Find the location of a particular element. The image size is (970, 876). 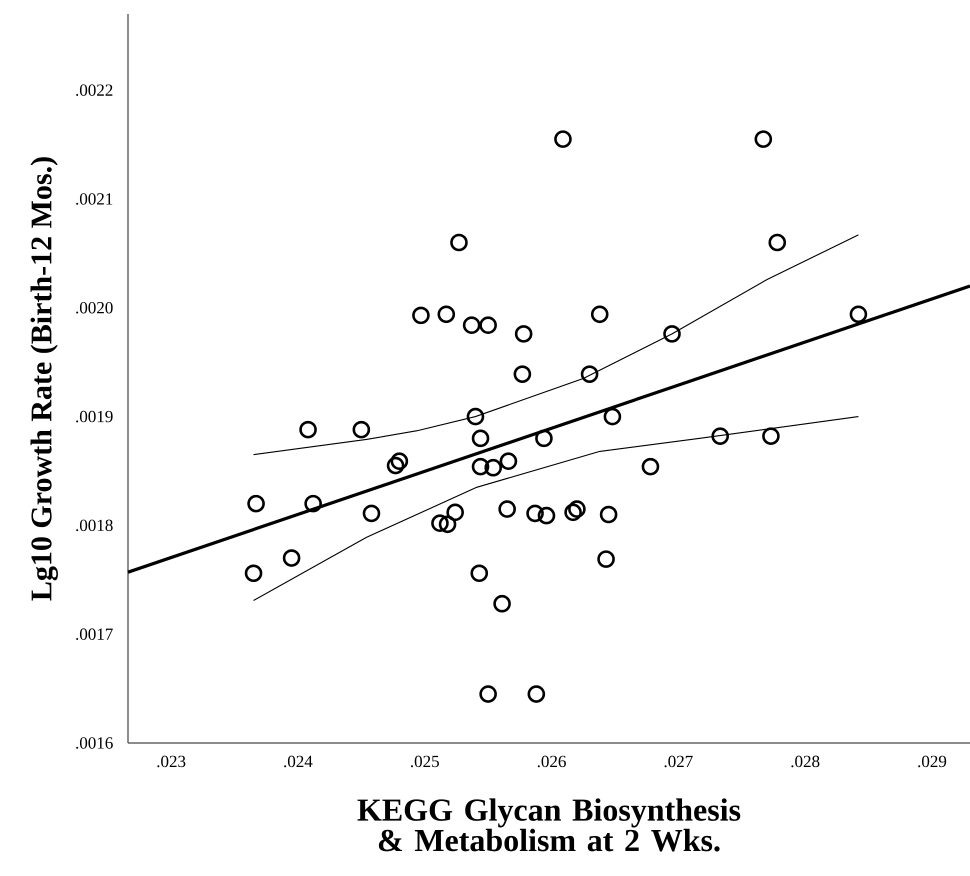

x-tick-label: .025 is located at coordinates (424, 762).